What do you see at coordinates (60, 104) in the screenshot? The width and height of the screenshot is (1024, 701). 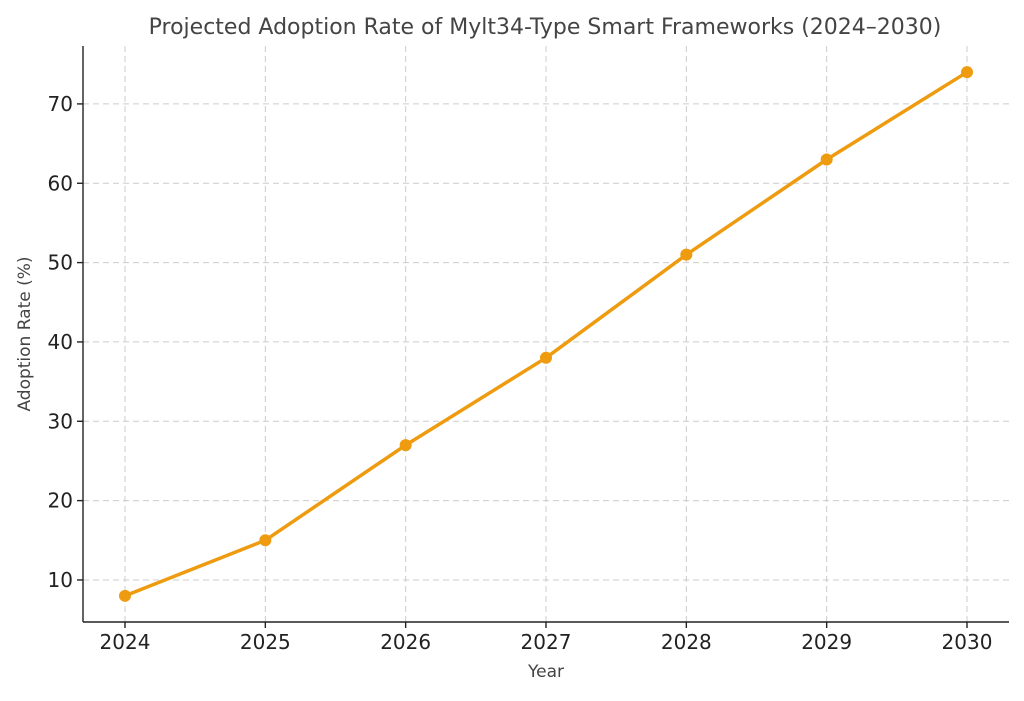 I see `y-tick-label: 70` at bounding box center [60, 104].